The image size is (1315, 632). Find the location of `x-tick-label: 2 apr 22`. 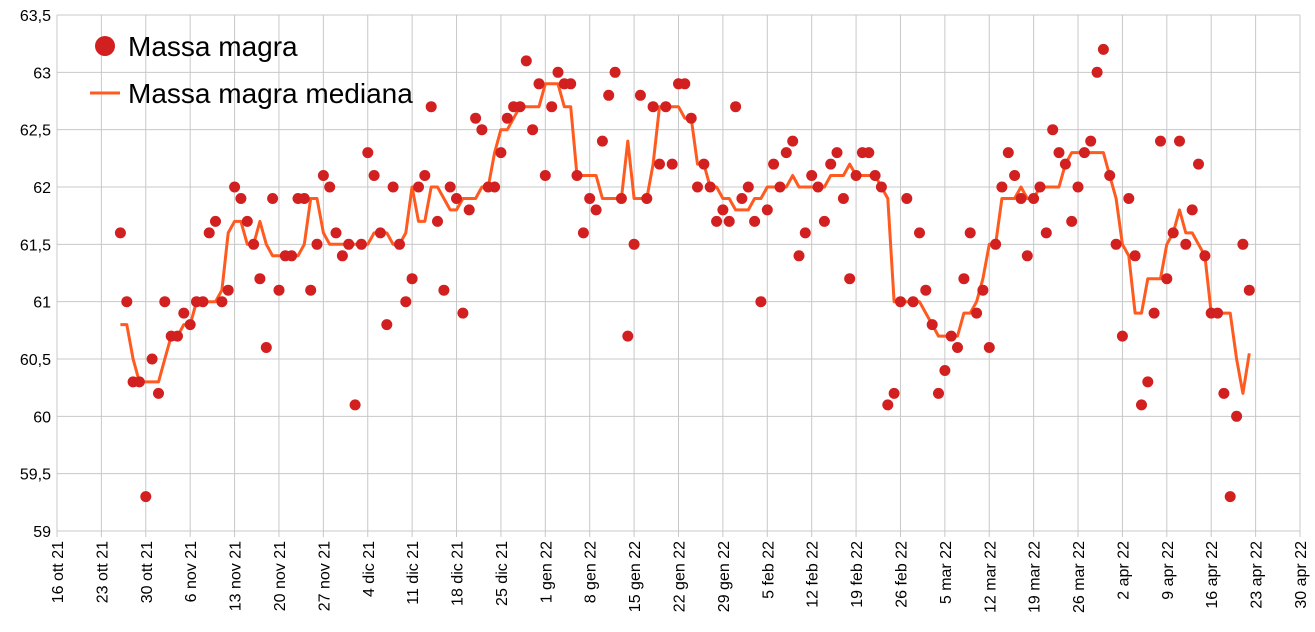

x-tick-label: 2 apr 22 is located at coordinates (1123, 570).